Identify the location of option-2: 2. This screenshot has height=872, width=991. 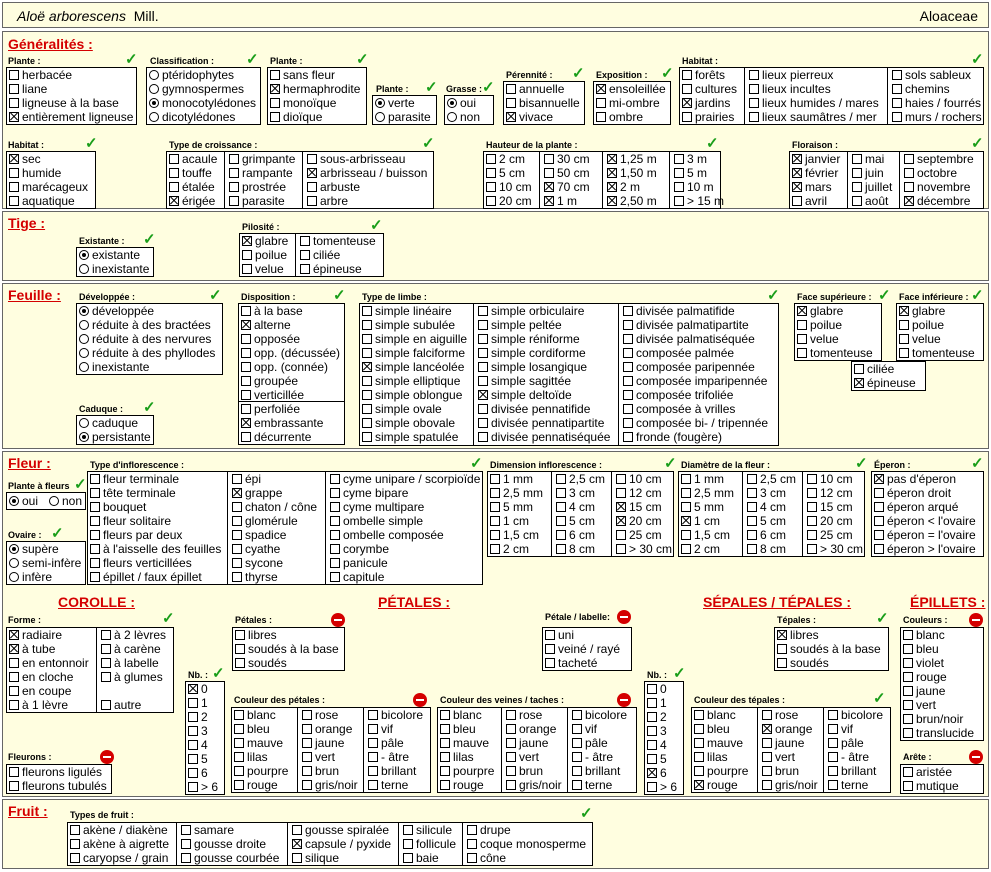
(657, 717).